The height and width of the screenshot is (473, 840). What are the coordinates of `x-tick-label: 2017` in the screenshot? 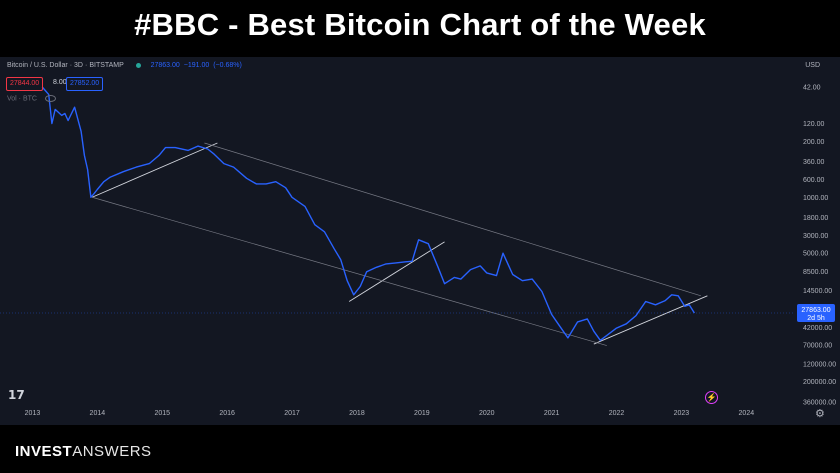 It's located at (292, 413).